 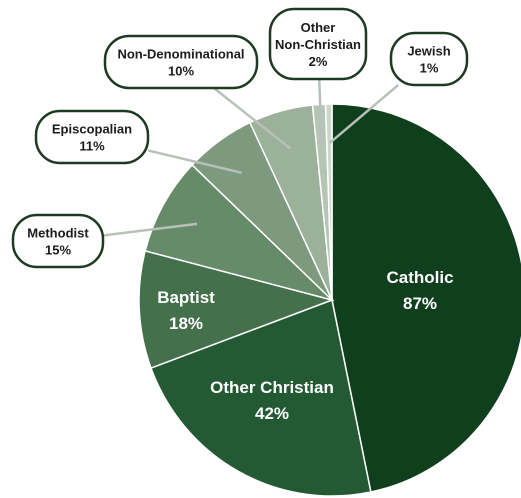 I want to click on label-methodist: Methodist 15%, so click(x=58, y=242).